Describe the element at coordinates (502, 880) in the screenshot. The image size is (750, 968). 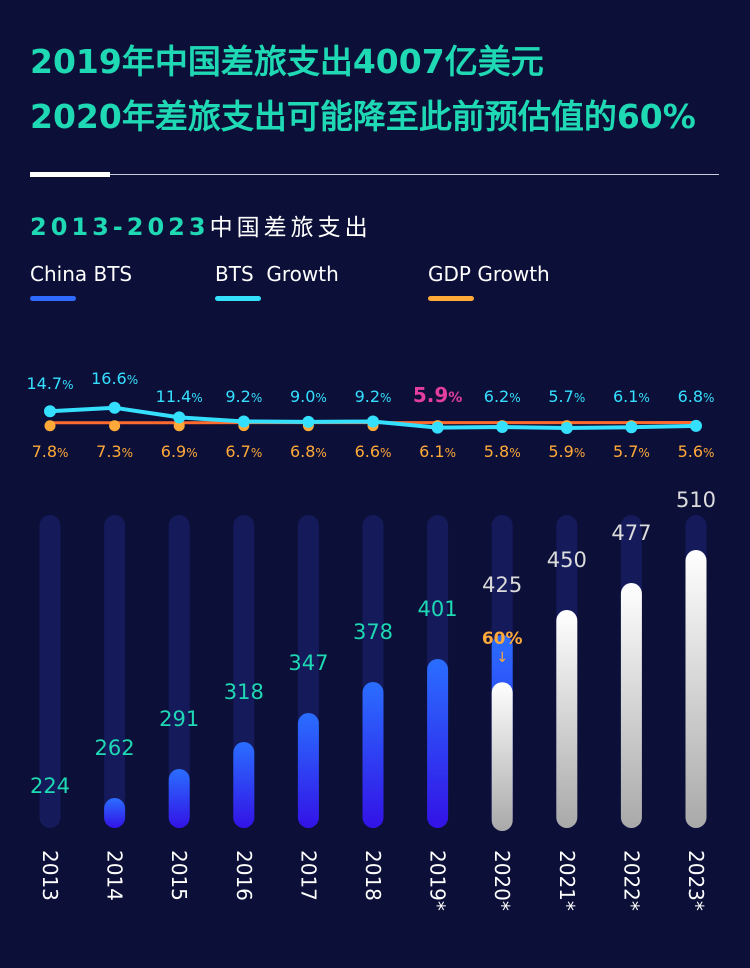
I see `x-tick-label: 2020*` at that location.